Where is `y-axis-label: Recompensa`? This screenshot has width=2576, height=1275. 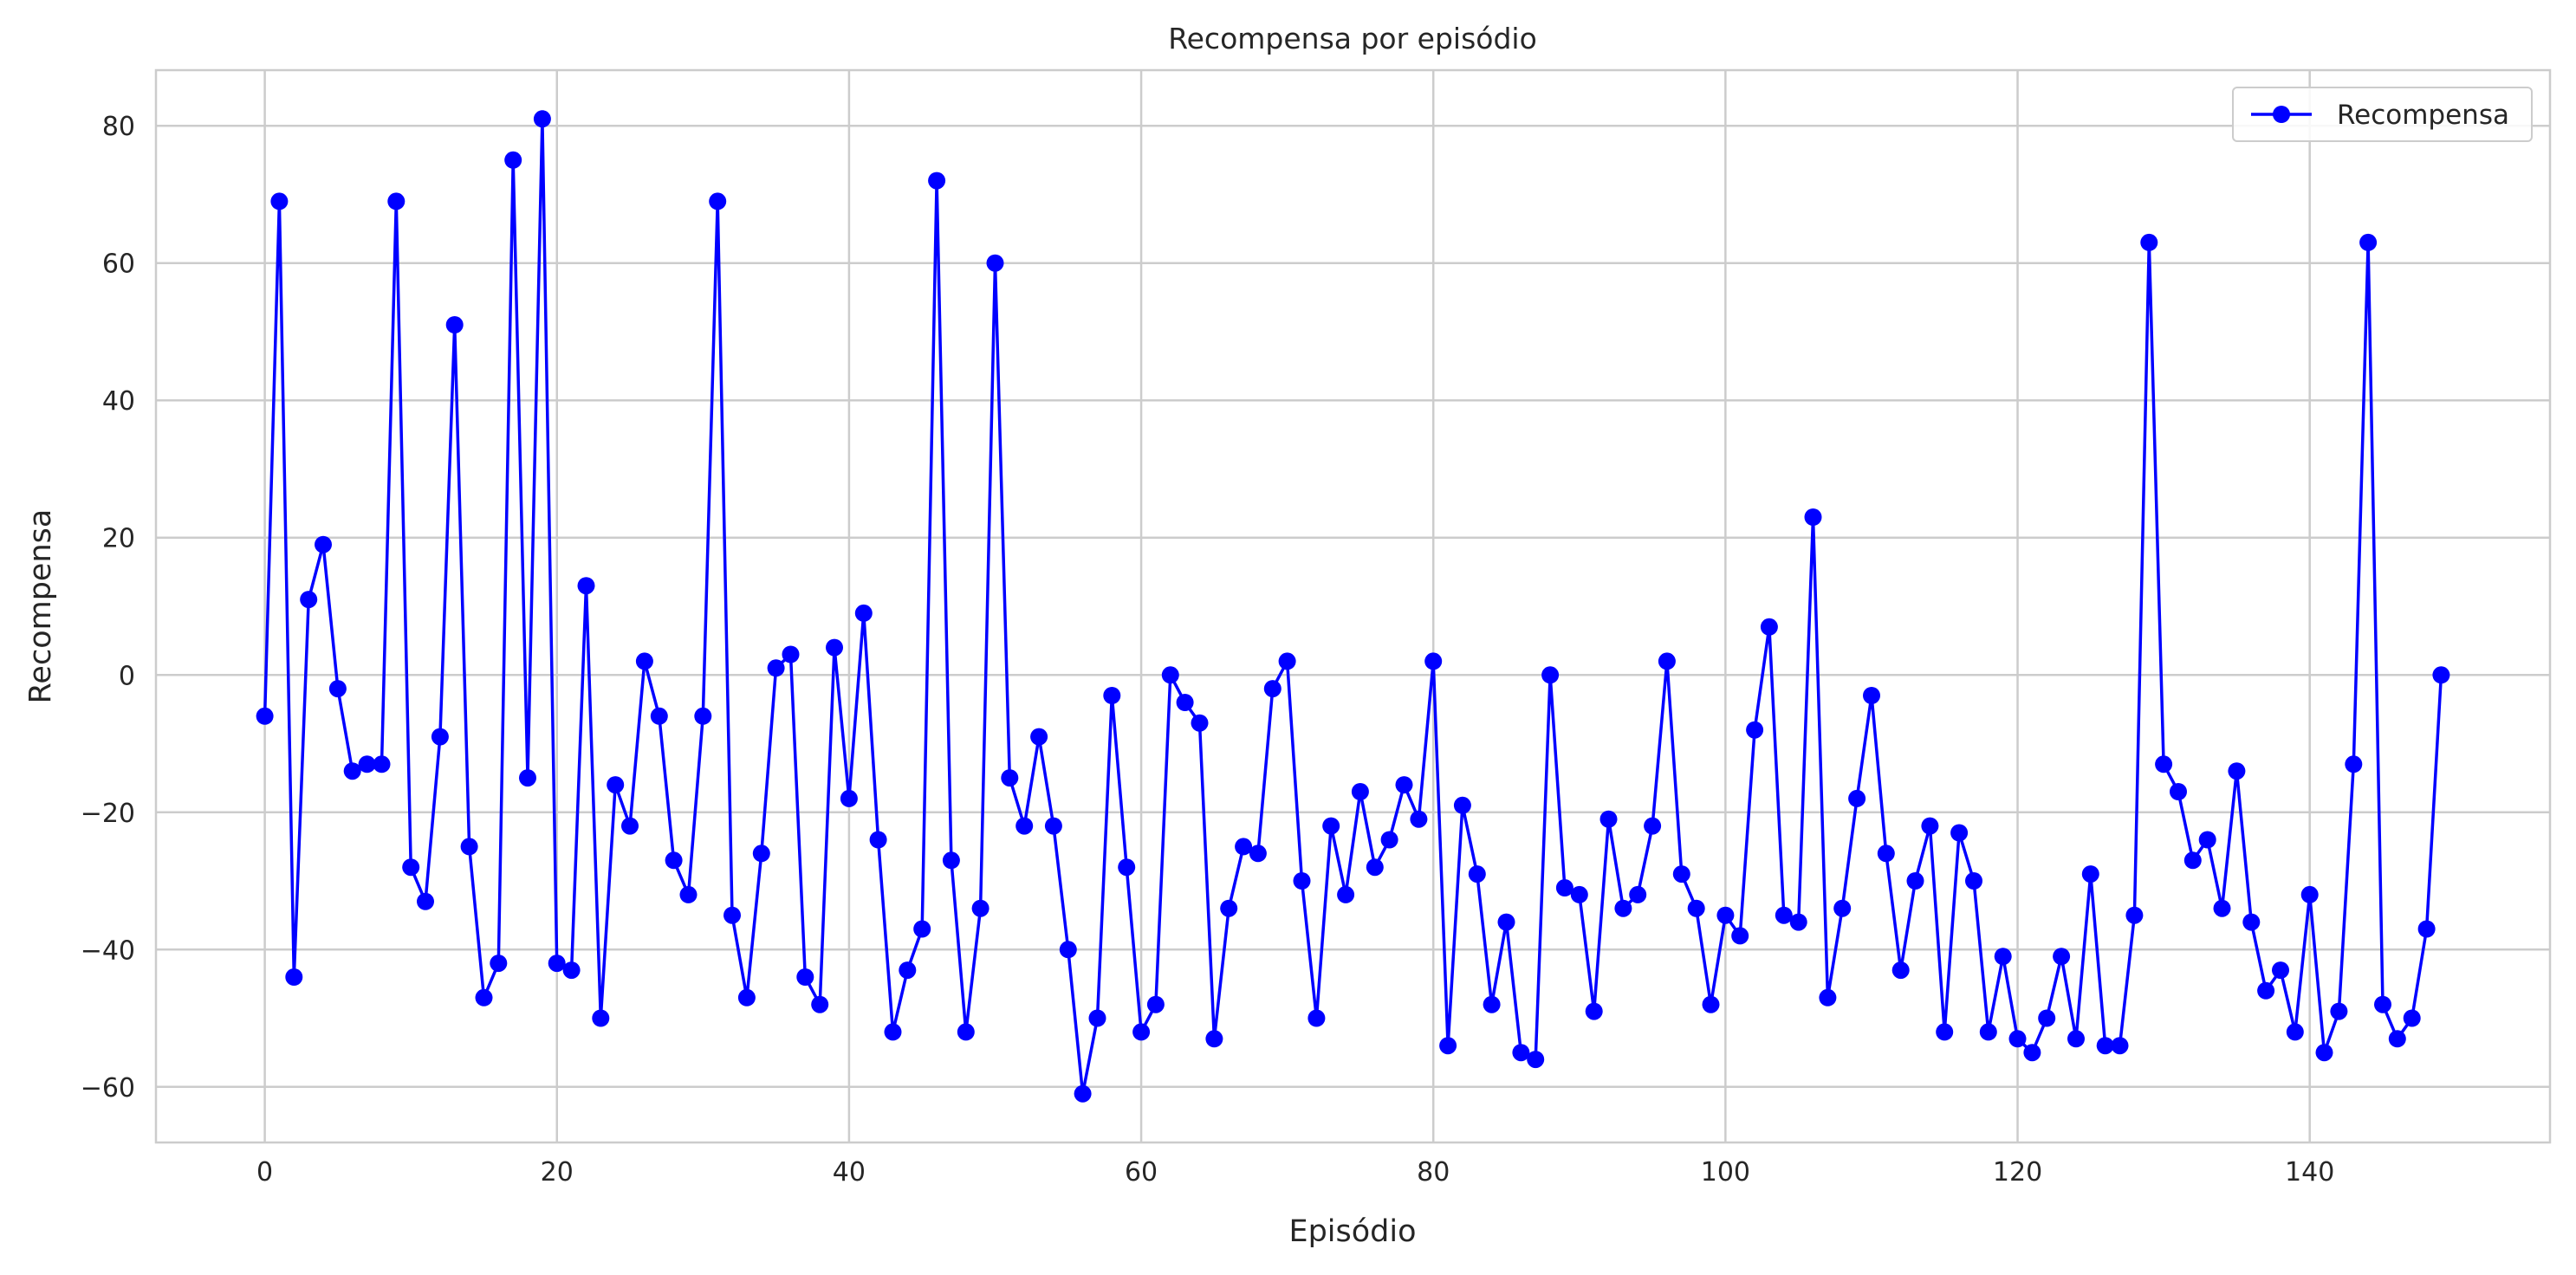
y-axis-label: Recompensa is located at coordinates (41, 606).